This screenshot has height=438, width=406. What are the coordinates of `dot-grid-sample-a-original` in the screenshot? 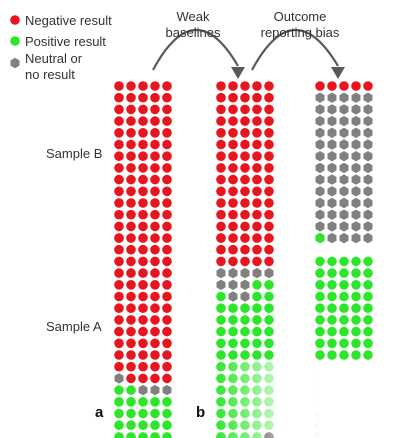 It's located at (143, 335).